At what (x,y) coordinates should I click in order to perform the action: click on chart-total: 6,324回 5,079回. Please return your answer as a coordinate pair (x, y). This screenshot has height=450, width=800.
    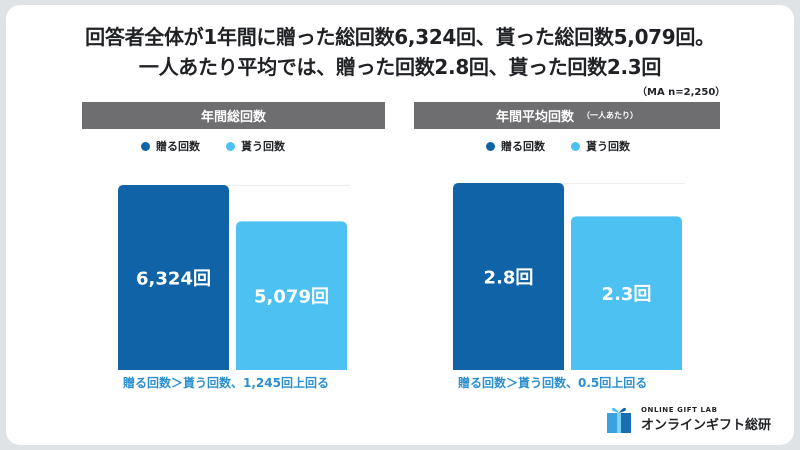
    Looking at the image, I should click on (234, 277).